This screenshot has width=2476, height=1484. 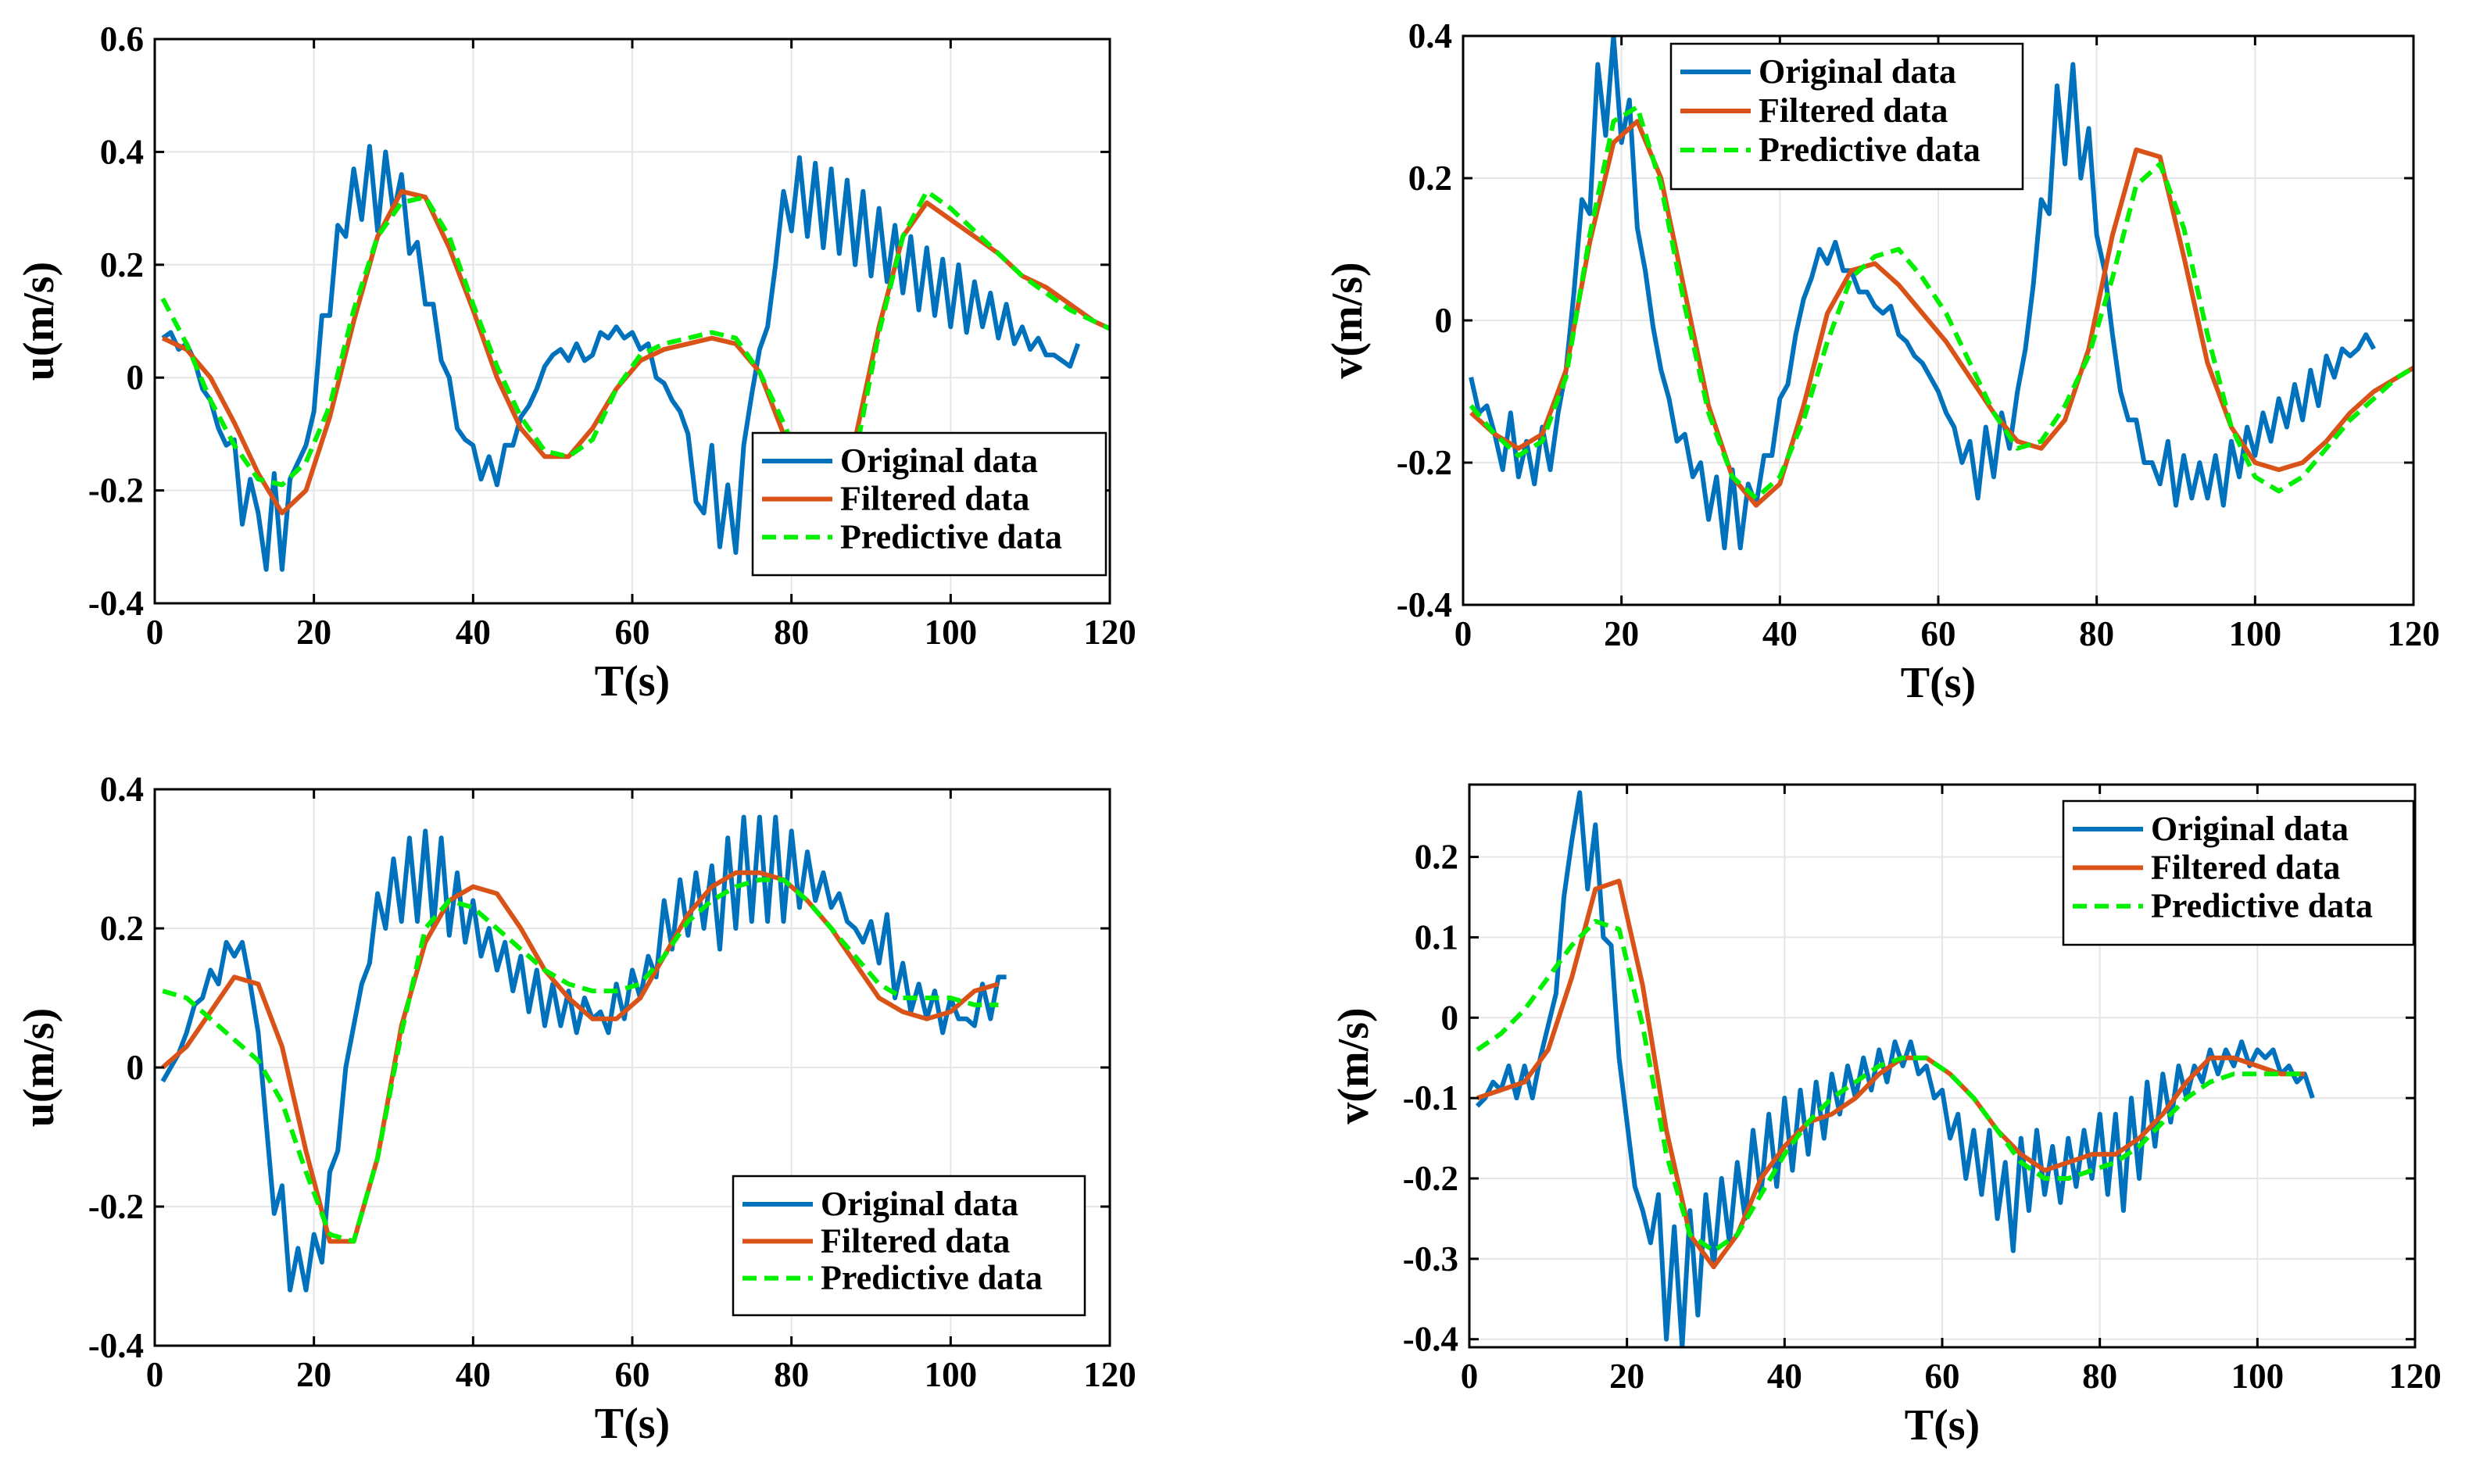 I want to click on y-tick-label: -0.1, so click(x=1430, y=1097).